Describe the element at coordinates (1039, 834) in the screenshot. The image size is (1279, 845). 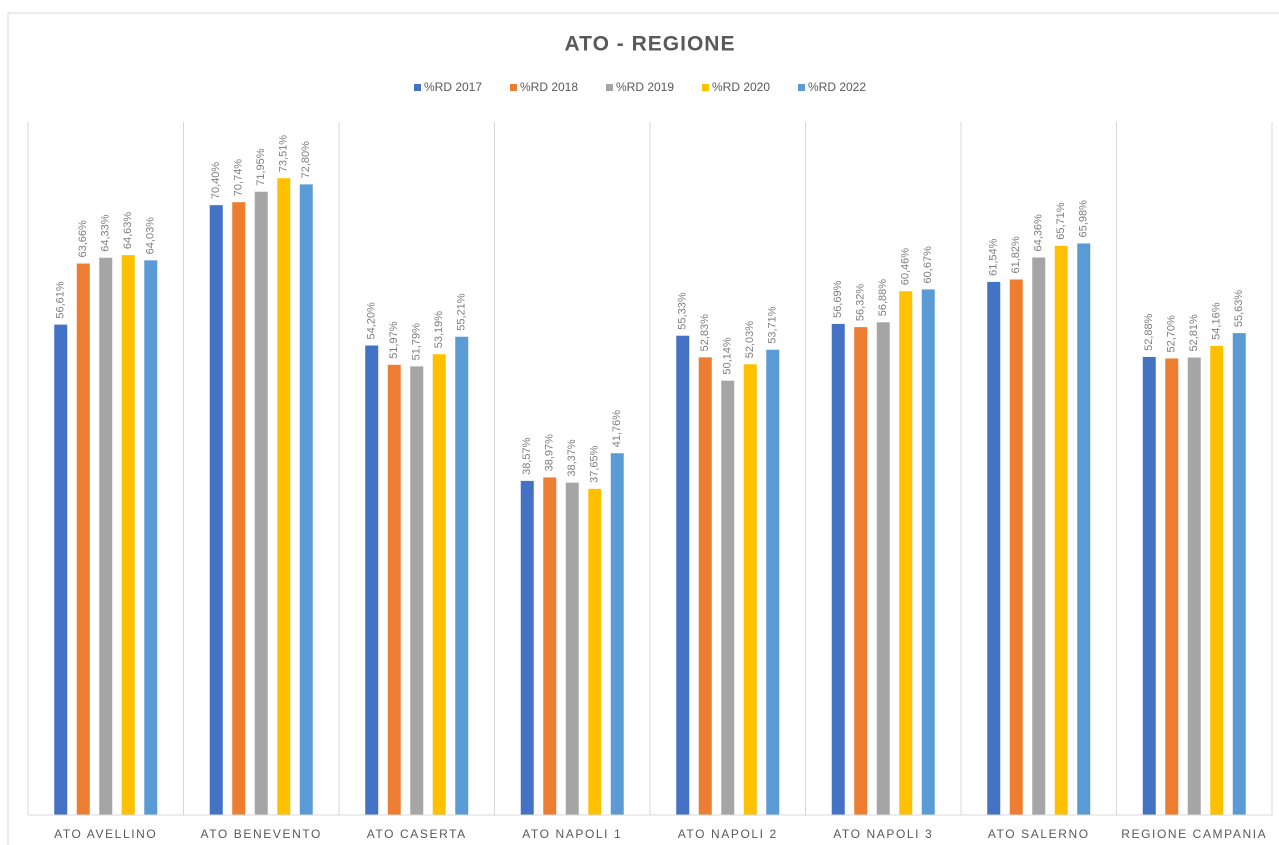
I see `x-tick-label: ATO SALERNO` at that location.